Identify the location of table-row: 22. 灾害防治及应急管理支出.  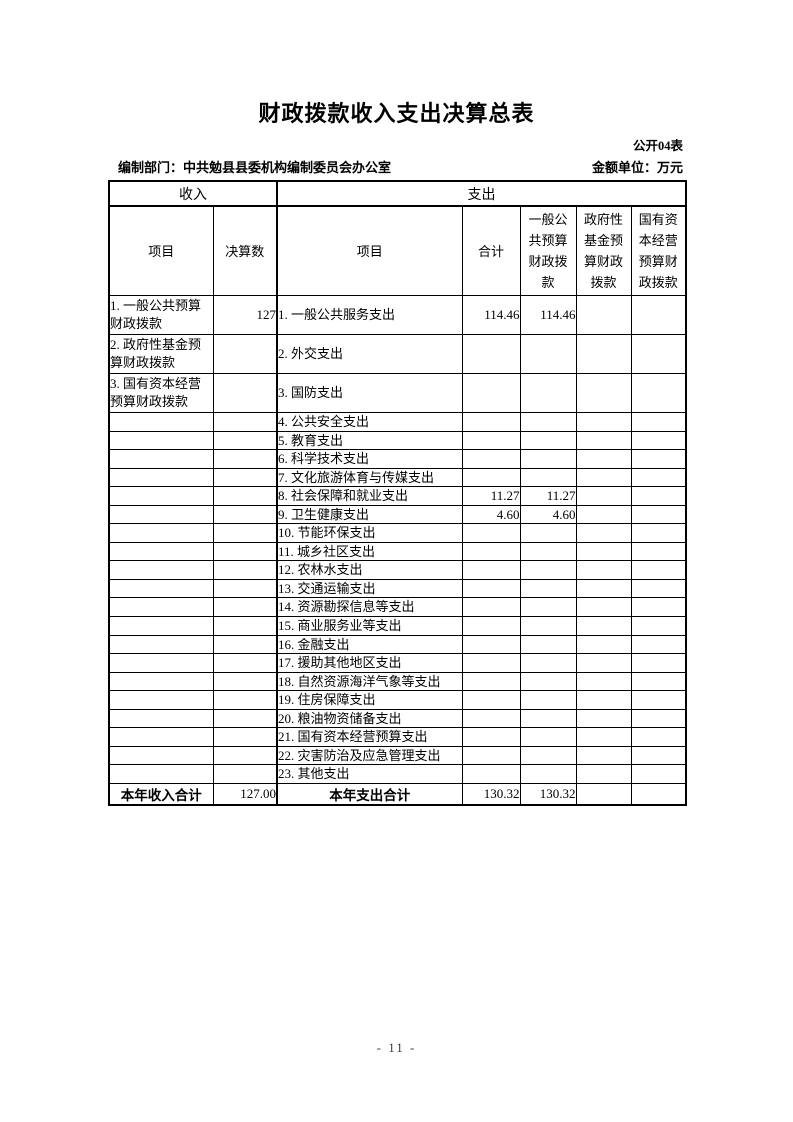
(397, 755).